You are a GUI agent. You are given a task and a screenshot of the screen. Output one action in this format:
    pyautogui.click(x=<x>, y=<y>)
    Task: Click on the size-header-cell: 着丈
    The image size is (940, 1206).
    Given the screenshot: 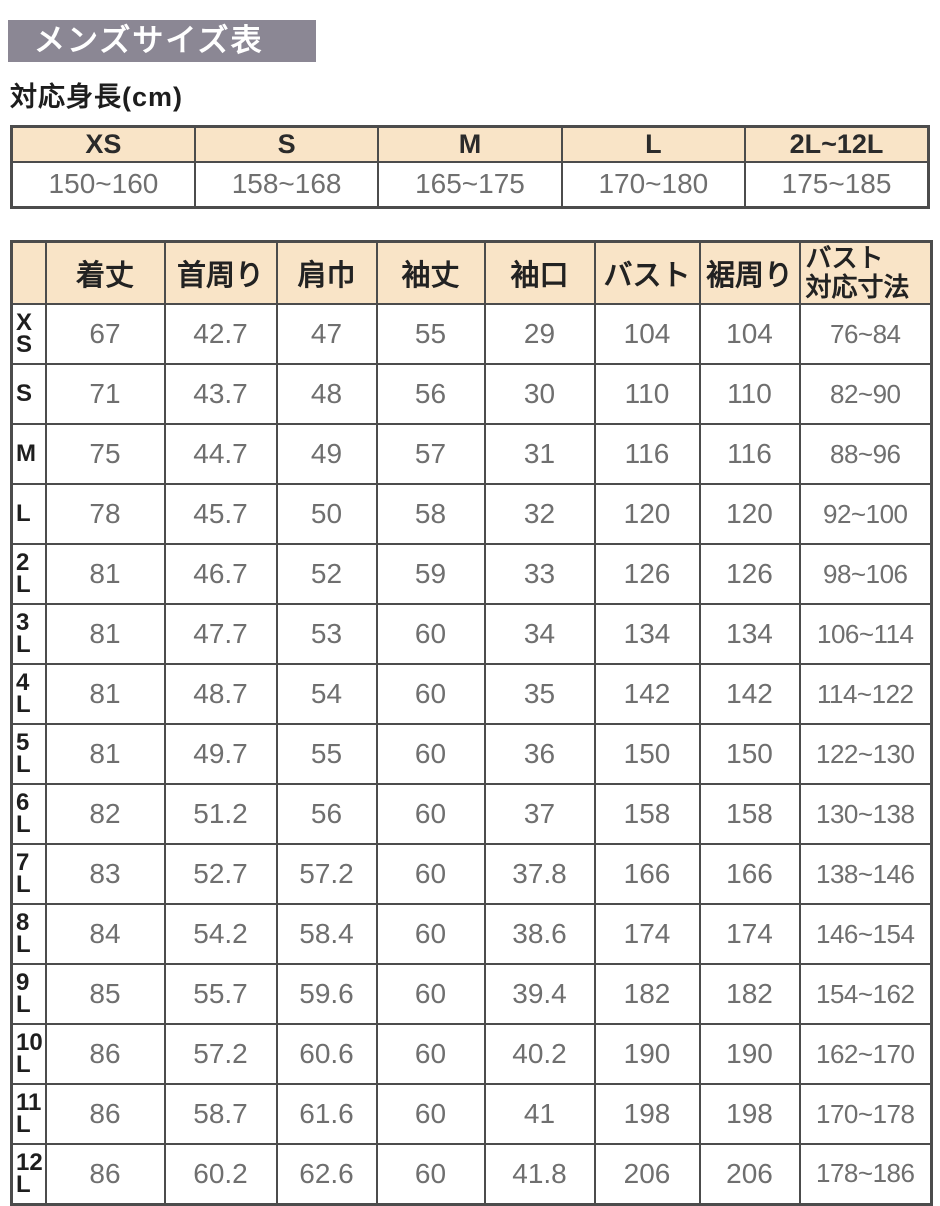 What is the action you would take?
    pyautogui.click(x=105, y=272)
    